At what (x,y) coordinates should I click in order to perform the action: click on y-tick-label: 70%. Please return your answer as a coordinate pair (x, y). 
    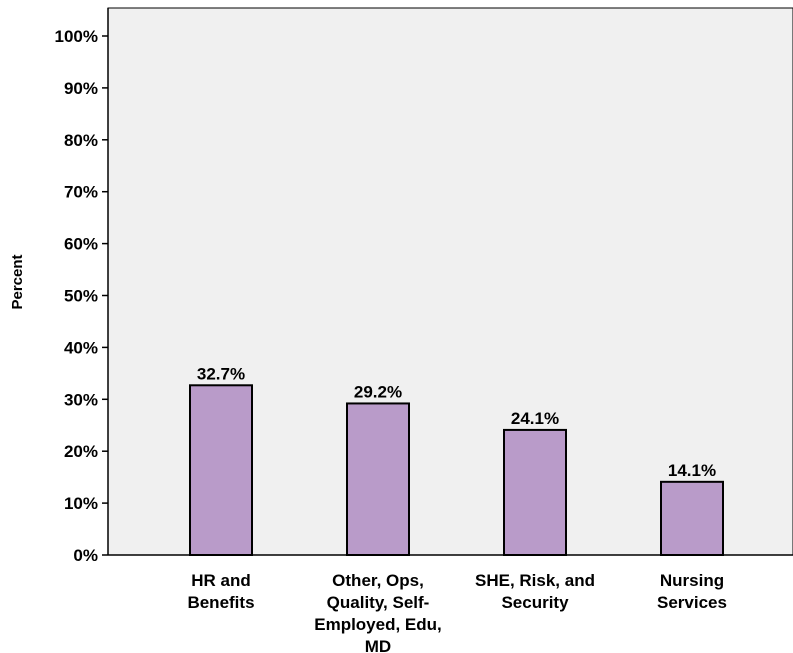
    Looking at the image, I should click on (81, 192).